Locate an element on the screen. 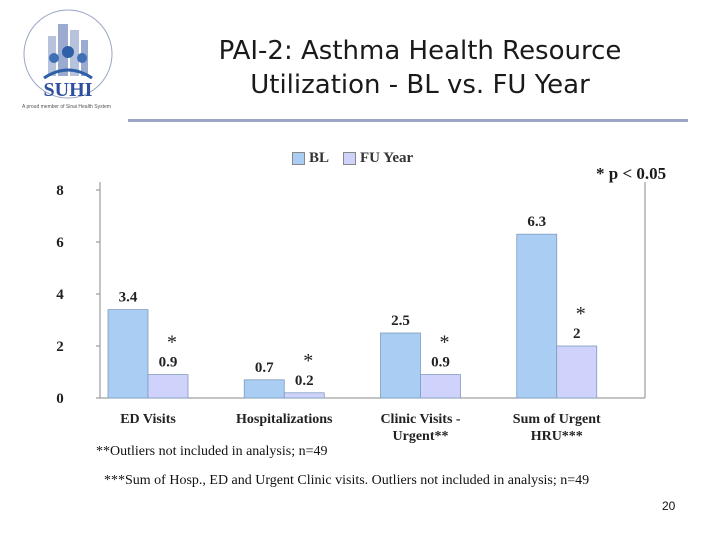 The height and width of the screenshot is (540, 720). logo-wordmark: SUHI is located at coordinates (68, 90).